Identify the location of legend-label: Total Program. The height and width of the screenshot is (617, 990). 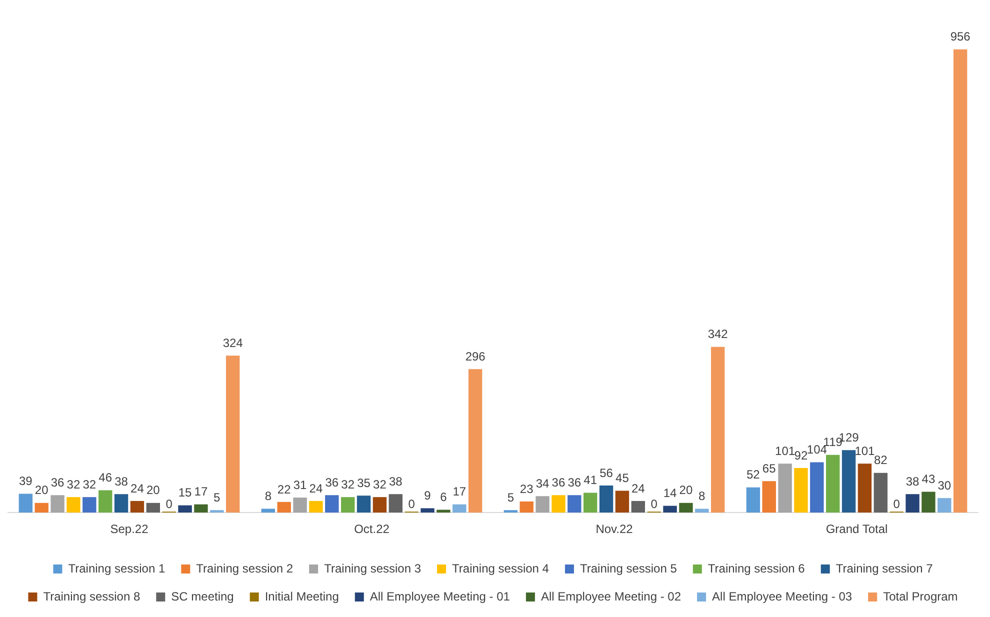
(920, 596).